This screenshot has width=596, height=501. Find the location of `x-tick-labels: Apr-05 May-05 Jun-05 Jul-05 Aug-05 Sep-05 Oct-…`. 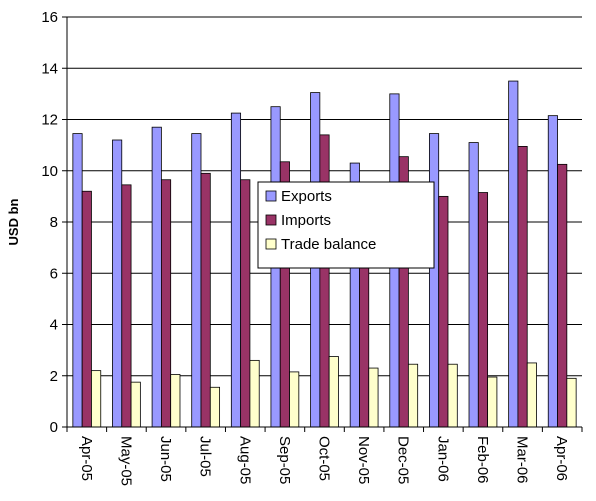

x-tick-labels: Apr-05 May-05 Jun-05 Jul-05 Aug-05 Sep-05 Oct-… is located at coordinates (324, 461).